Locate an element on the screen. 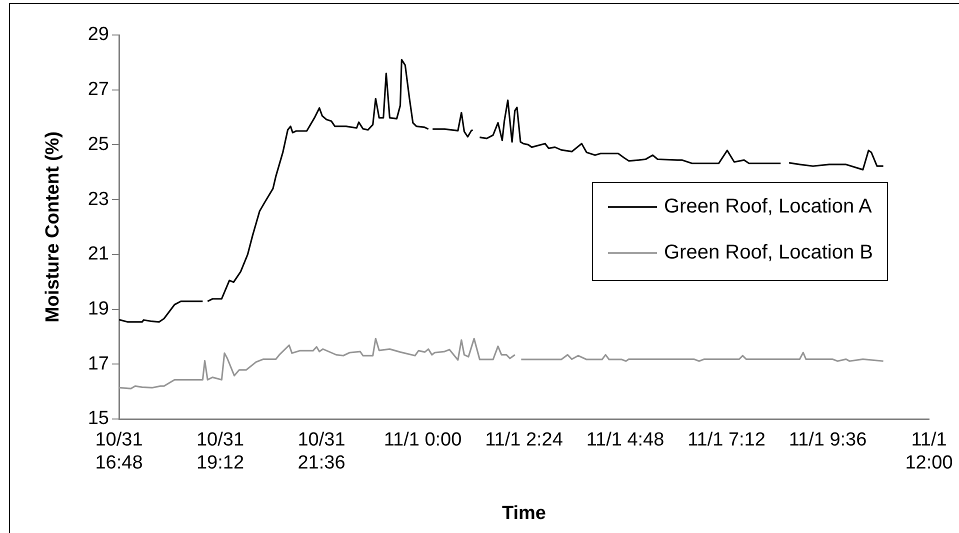 Image resolution: width=959 pixels, height=533 pixels. x-tick-label: 10/31 16:48 is located at coordinates (119, 452).